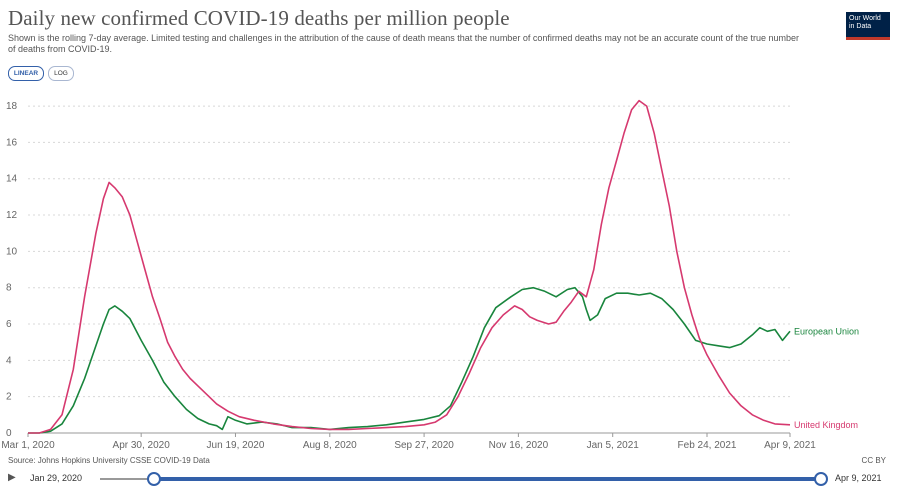 This screenshot has height=500, width=900. What do you see at coordinates (236, 445) in the screenshot?
I see `x-tick-label: Jun 19, 2020` at bounding box center [236, 445].